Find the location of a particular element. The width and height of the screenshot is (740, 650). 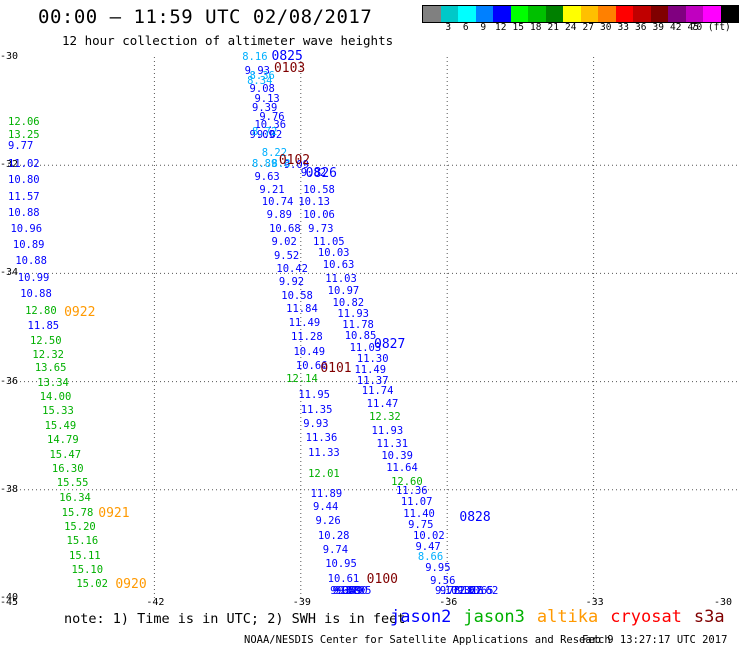

wave-height-value: 10.88 is located at coordinates (24, 212).